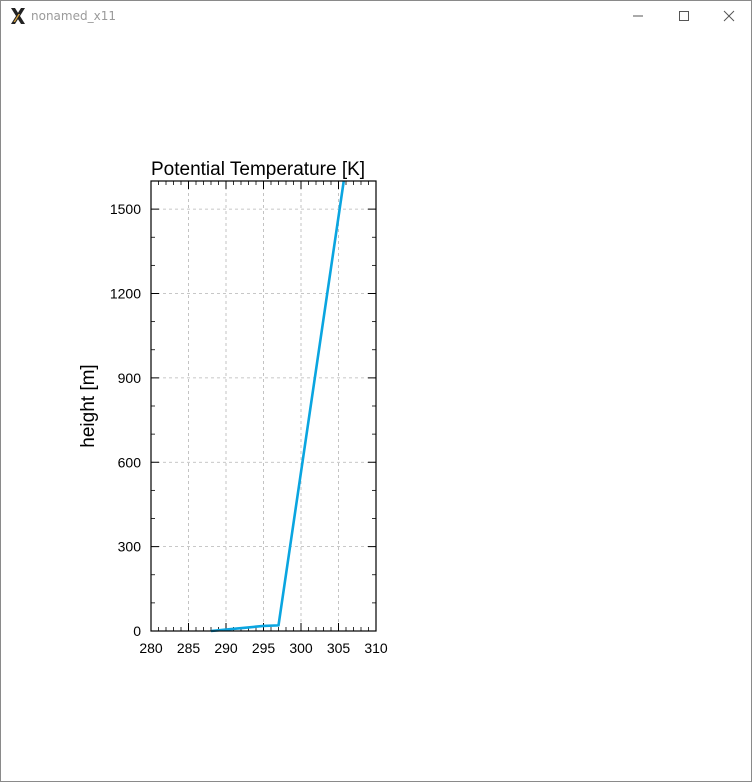  What do you see at coordinates (376, 16) in the screenshot?
I see `title-bar: nonamed_x11` at bounding box center [376, 16].